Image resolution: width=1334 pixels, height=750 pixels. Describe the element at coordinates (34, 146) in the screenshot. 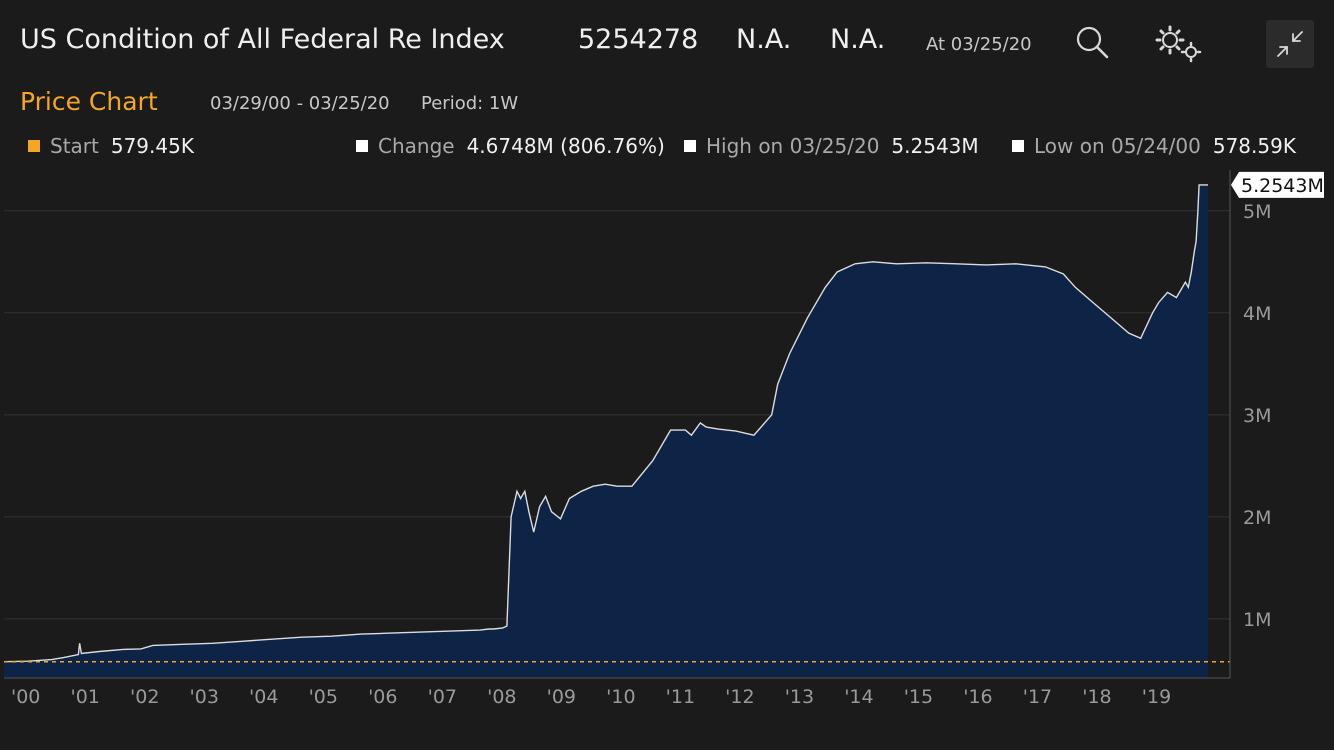

I see `start-swatch` at that location.